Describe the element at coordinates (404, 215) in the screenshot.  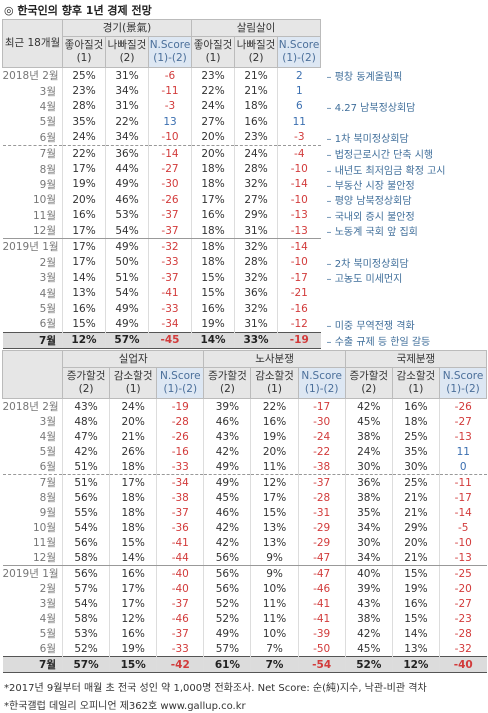
I see `annotation: 국내외 증시 불안정` at that location.